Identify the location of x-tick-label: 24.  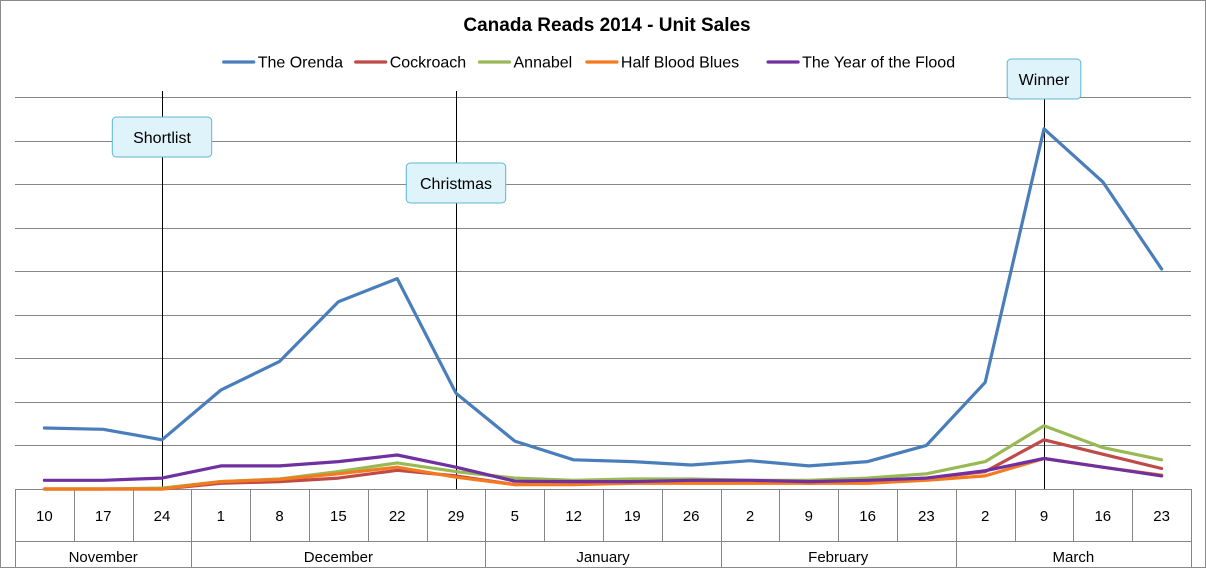
(162, 516).